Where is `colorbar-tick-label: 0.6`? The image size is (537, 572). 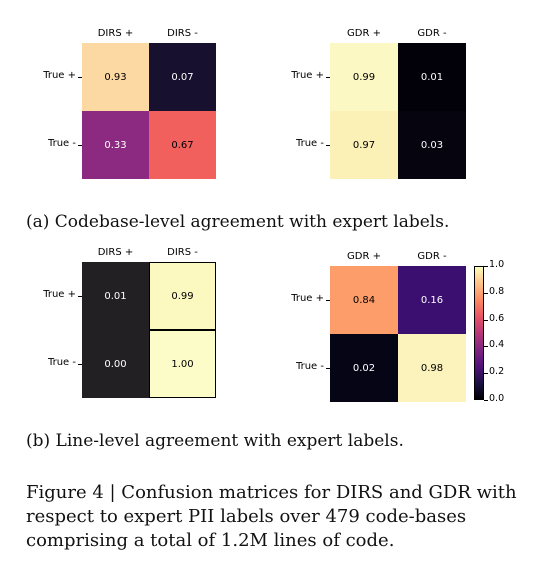 colorbar-tick-label: 0.6 is located at coordinates (497, 318).